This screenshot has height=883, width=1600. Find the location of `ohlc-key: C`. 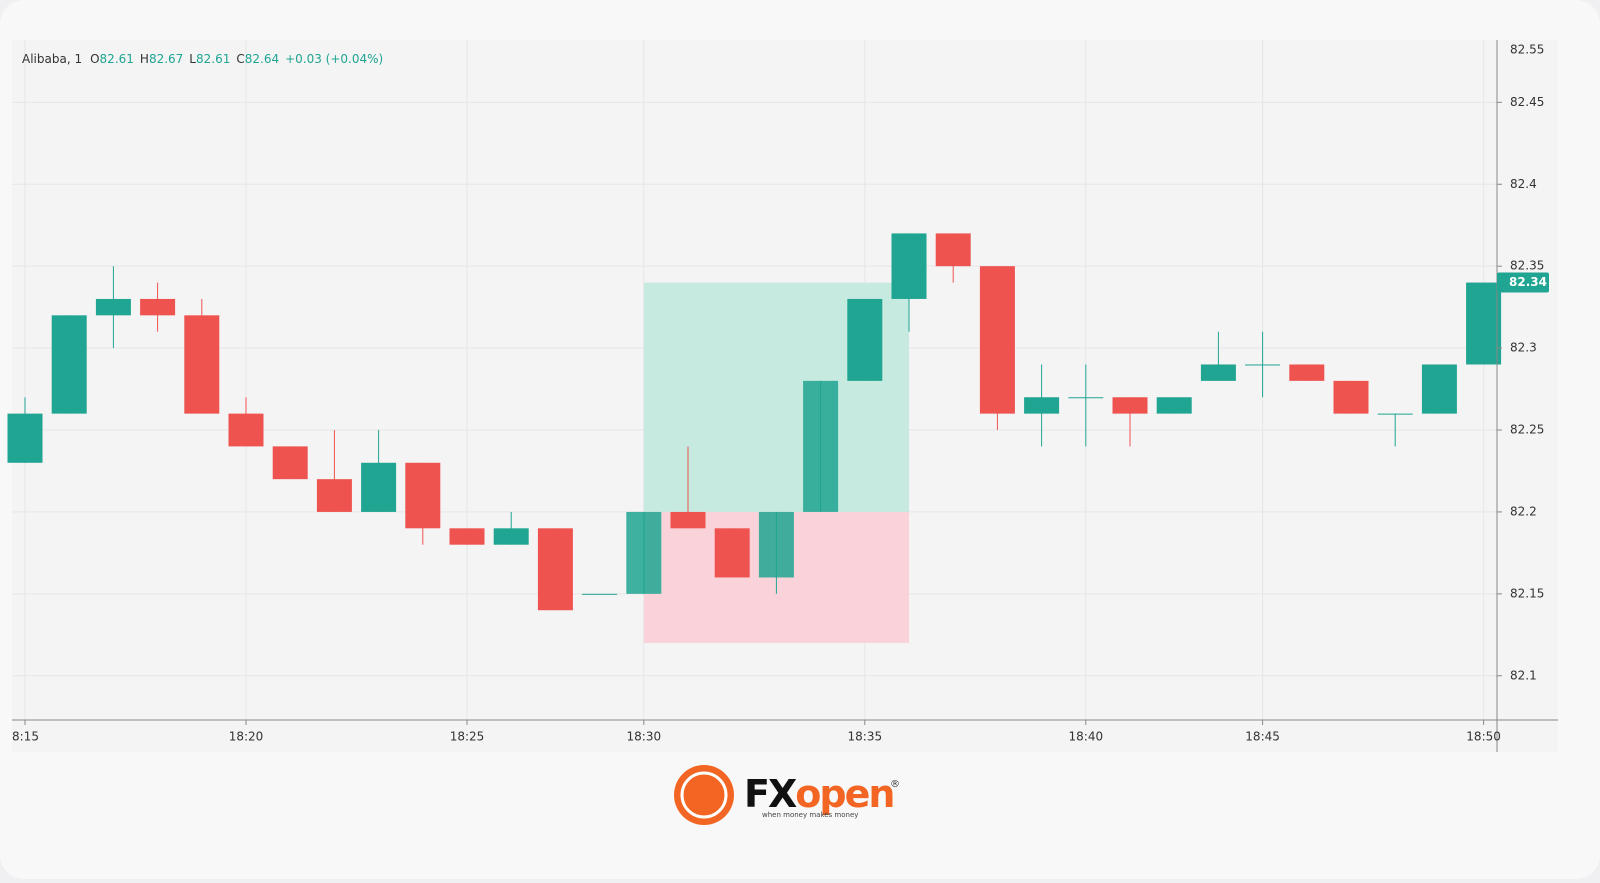

ohlc-key: C is located at coordinates (240, 59).